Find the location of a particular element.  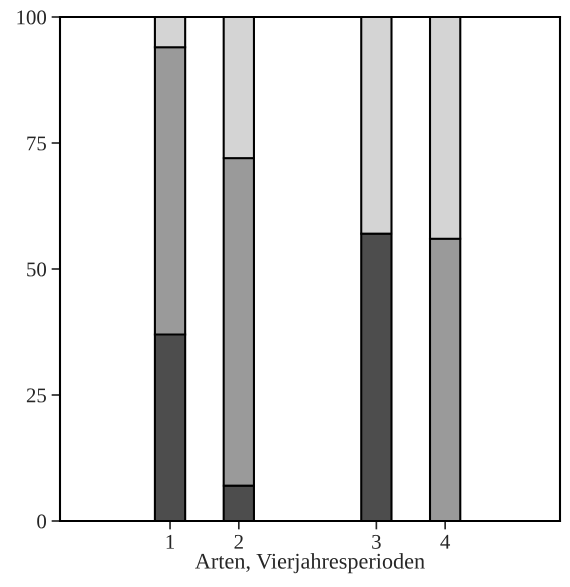

y-tick-label: 25 is located at coordinates (36, 395).